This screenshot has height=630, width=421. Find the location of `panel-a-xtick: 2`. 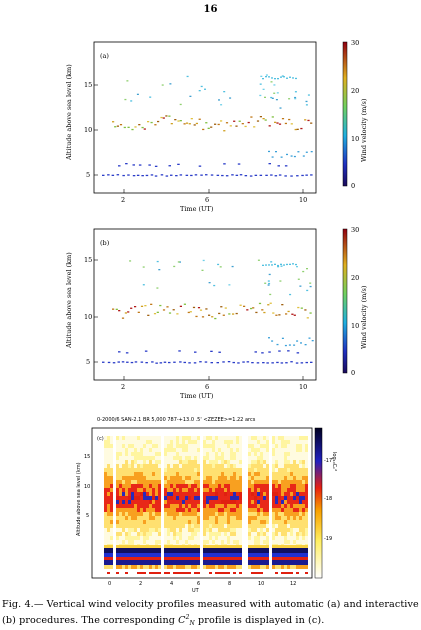

panel-a-xtick: 2 is located at coordinates (123, 200).